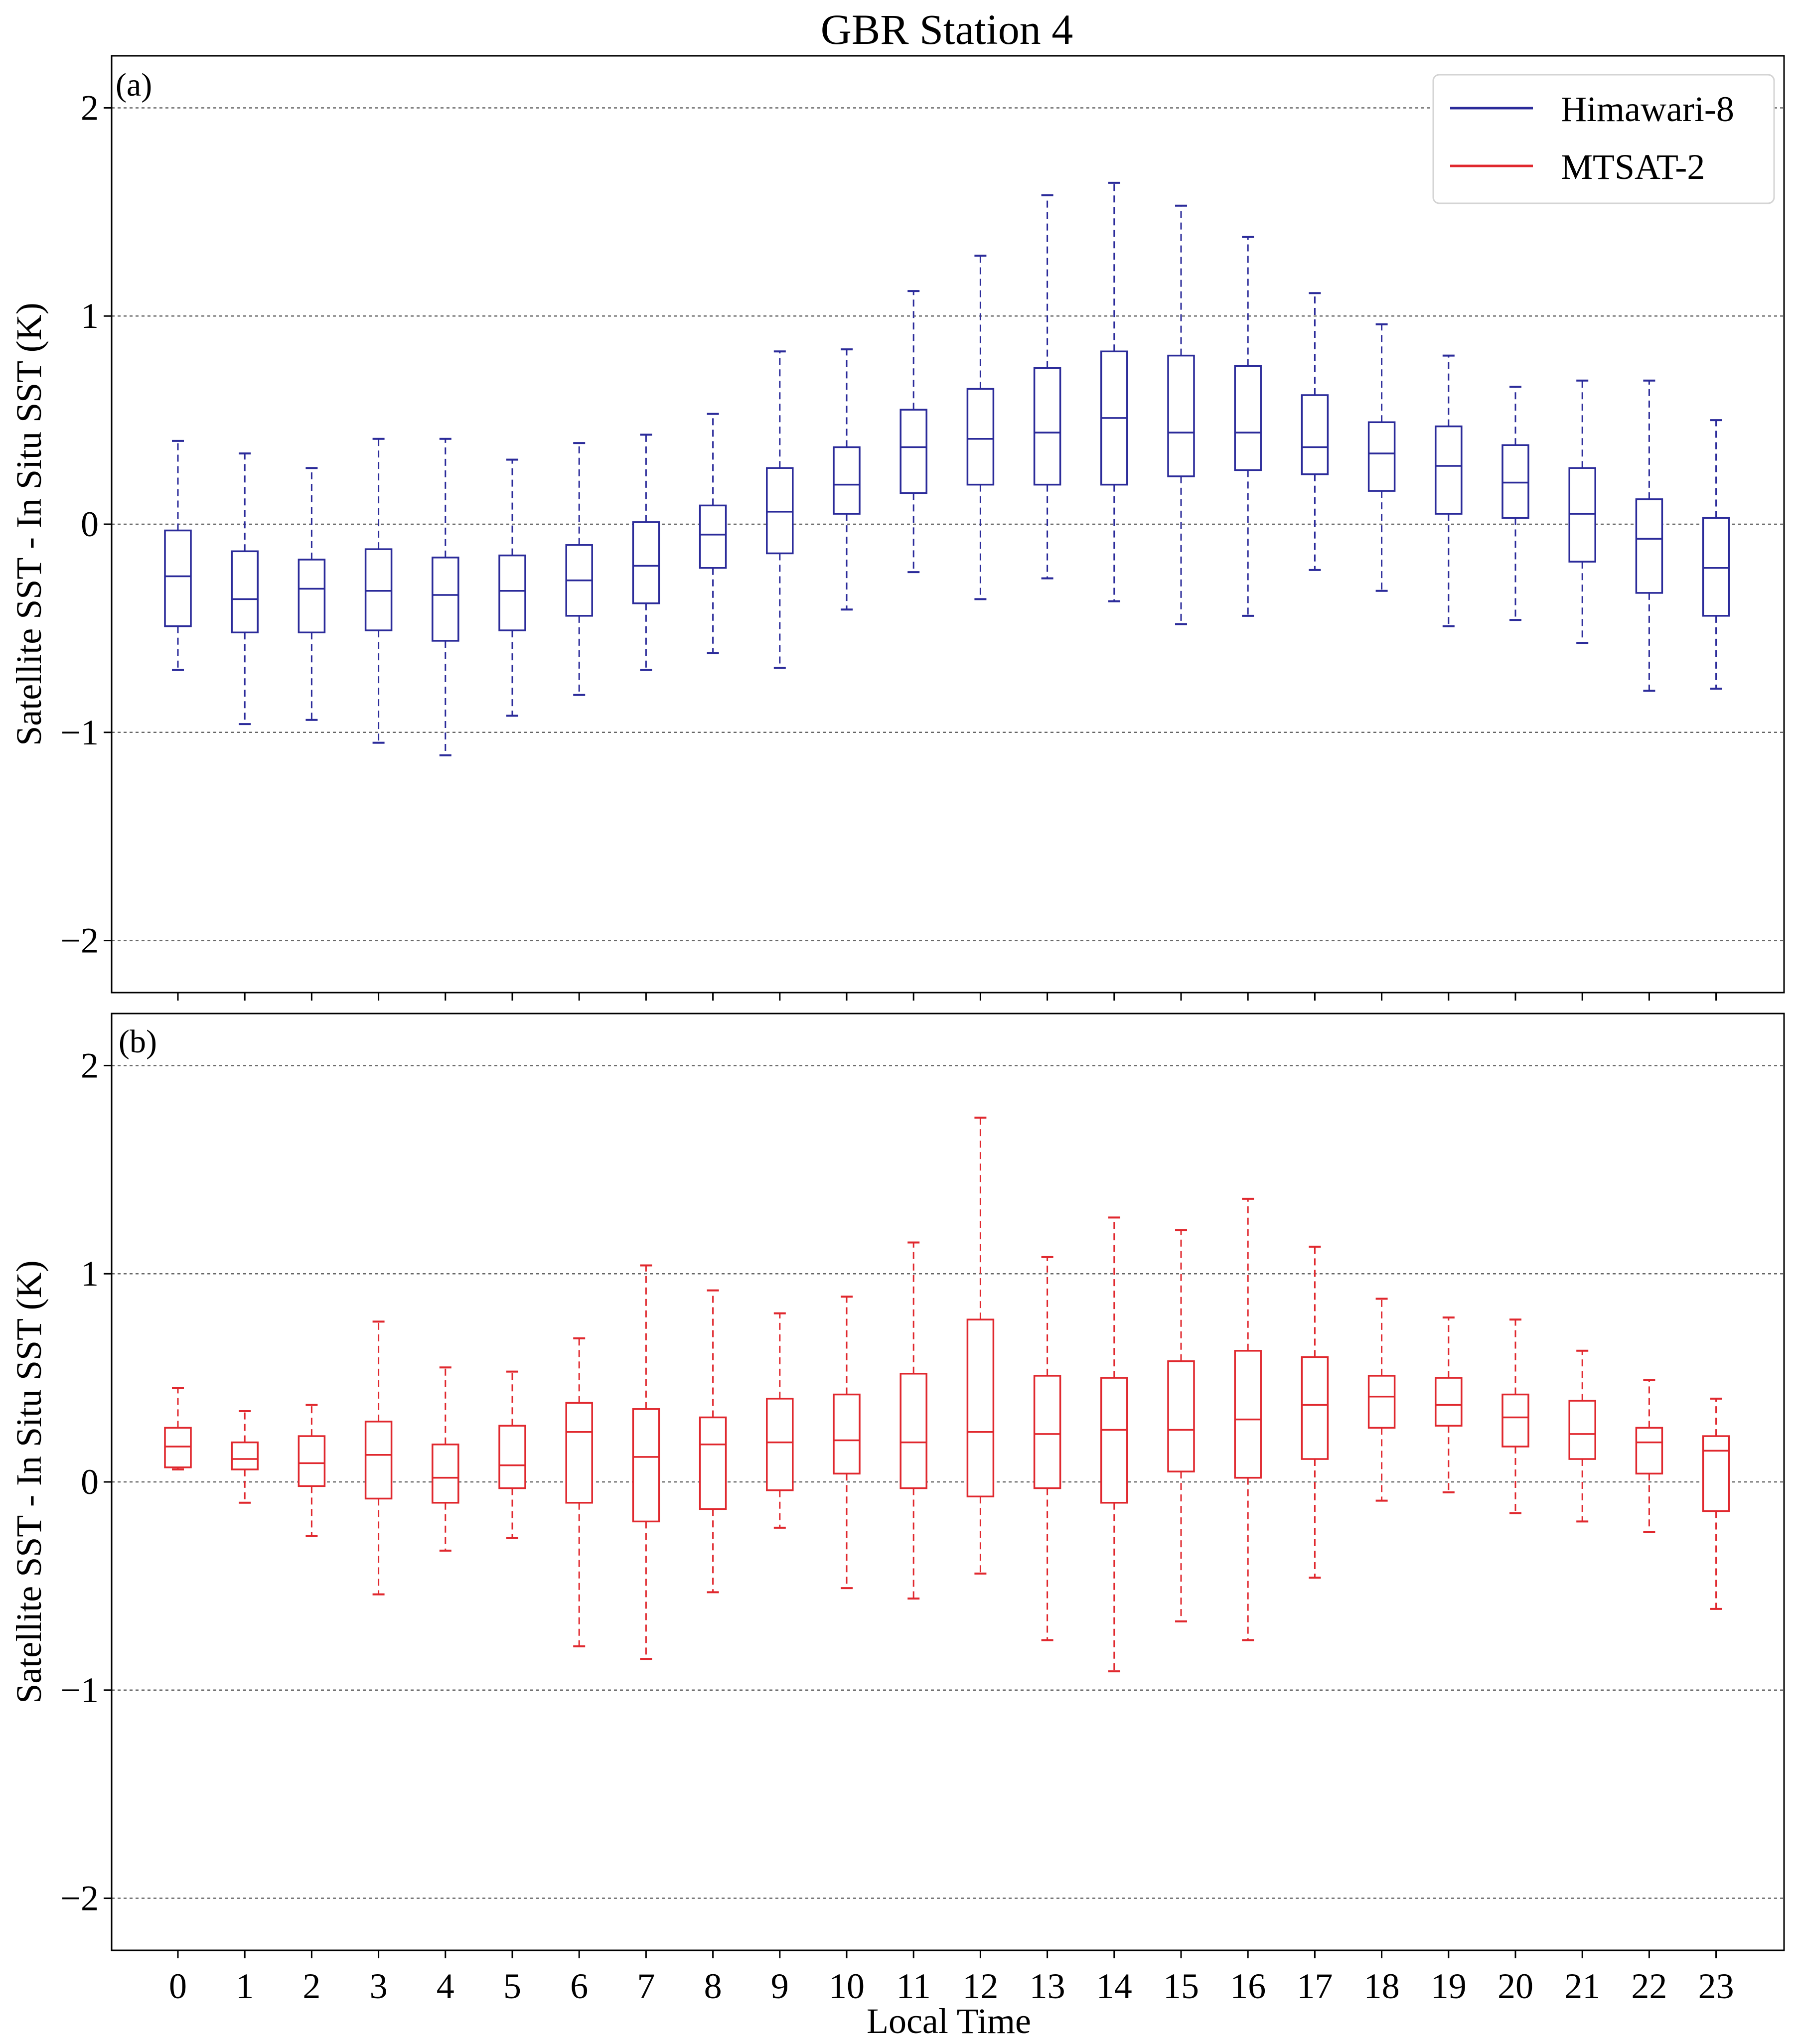  Describe the element at coordinates (1649, 1986) in the screenshot. I see `x-tick-label-22: 22` at that location.